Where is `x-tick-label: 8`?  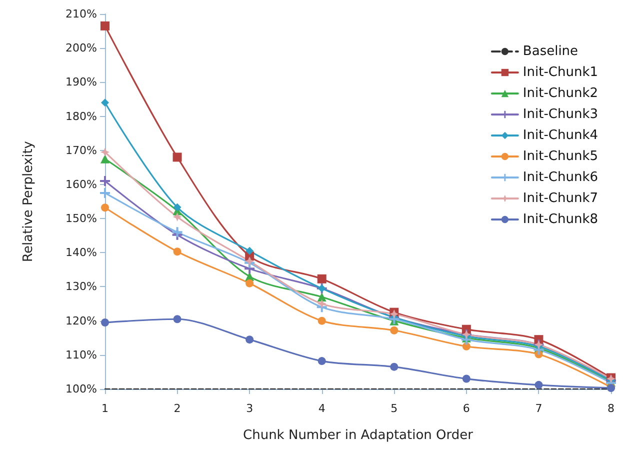
x-tick-label: 8 is located at coordinates (611, 408).